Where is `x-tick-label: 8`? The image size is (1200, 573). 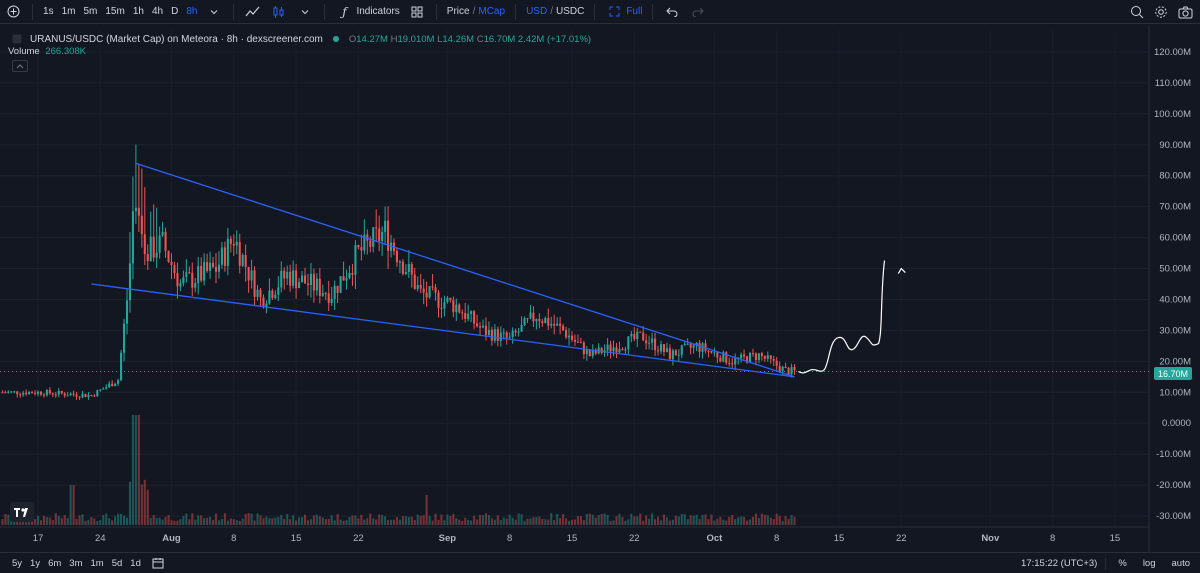 x-tick-label: 8 is located at coordinates (233, 538).